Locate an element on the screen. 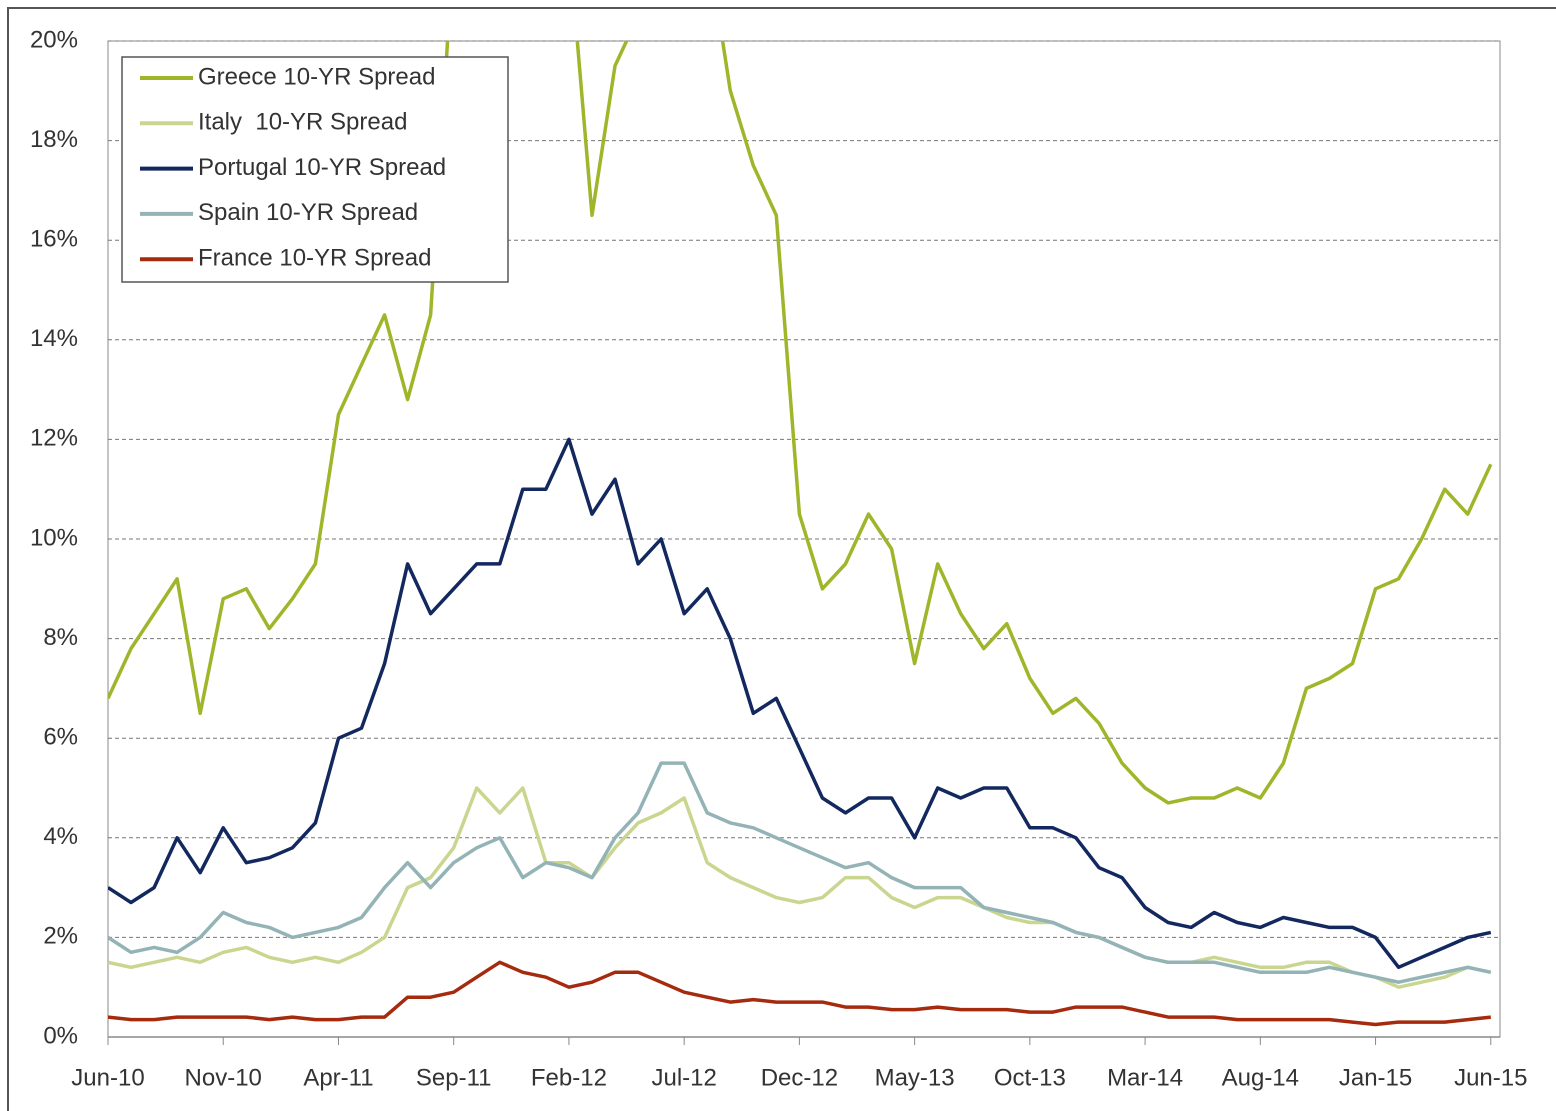 Image resolution: width=1556 pixels, height=1111 pixels. x-tick-label: Jan-15 is located at coordinates (1375, 1077).